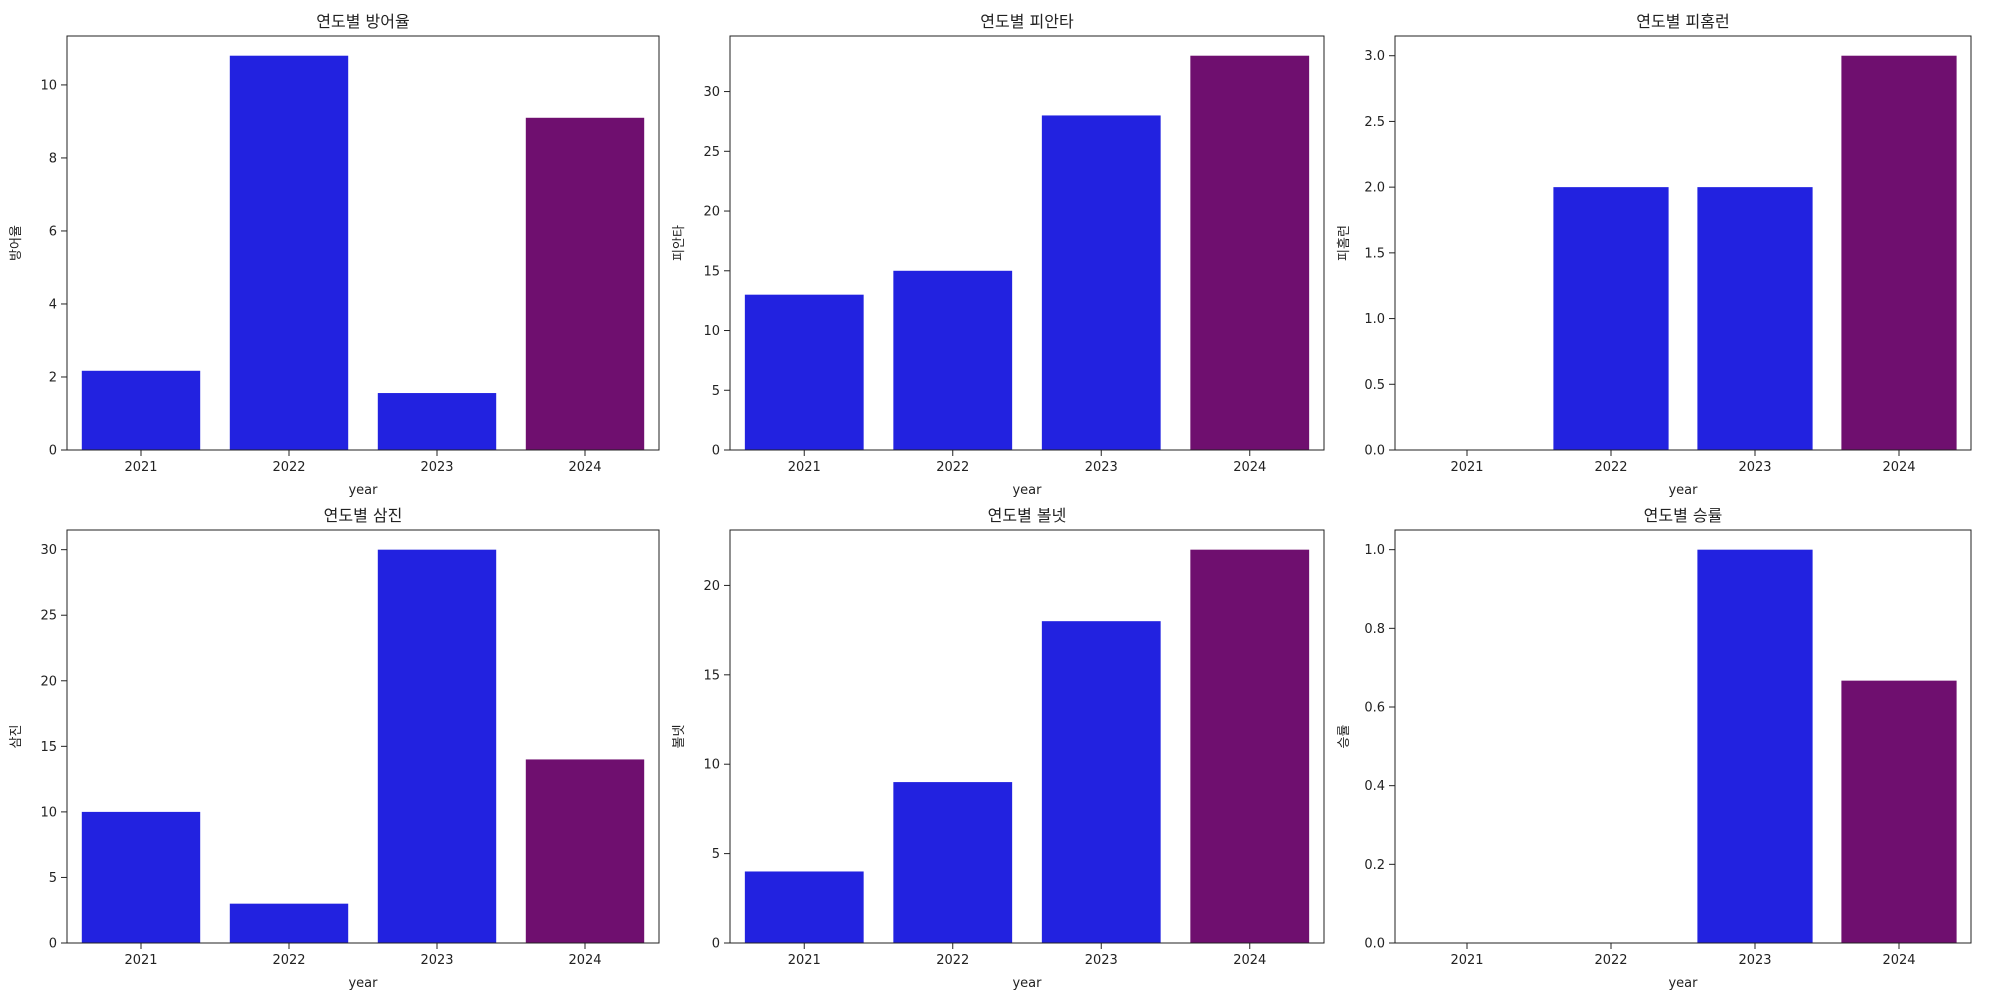 The width and height of the screenshot is (2000, 1000). Describe the element at coordinates (1027, 515) in the screenshot. I see `chart-title: 연도별 볼넷` at that location.